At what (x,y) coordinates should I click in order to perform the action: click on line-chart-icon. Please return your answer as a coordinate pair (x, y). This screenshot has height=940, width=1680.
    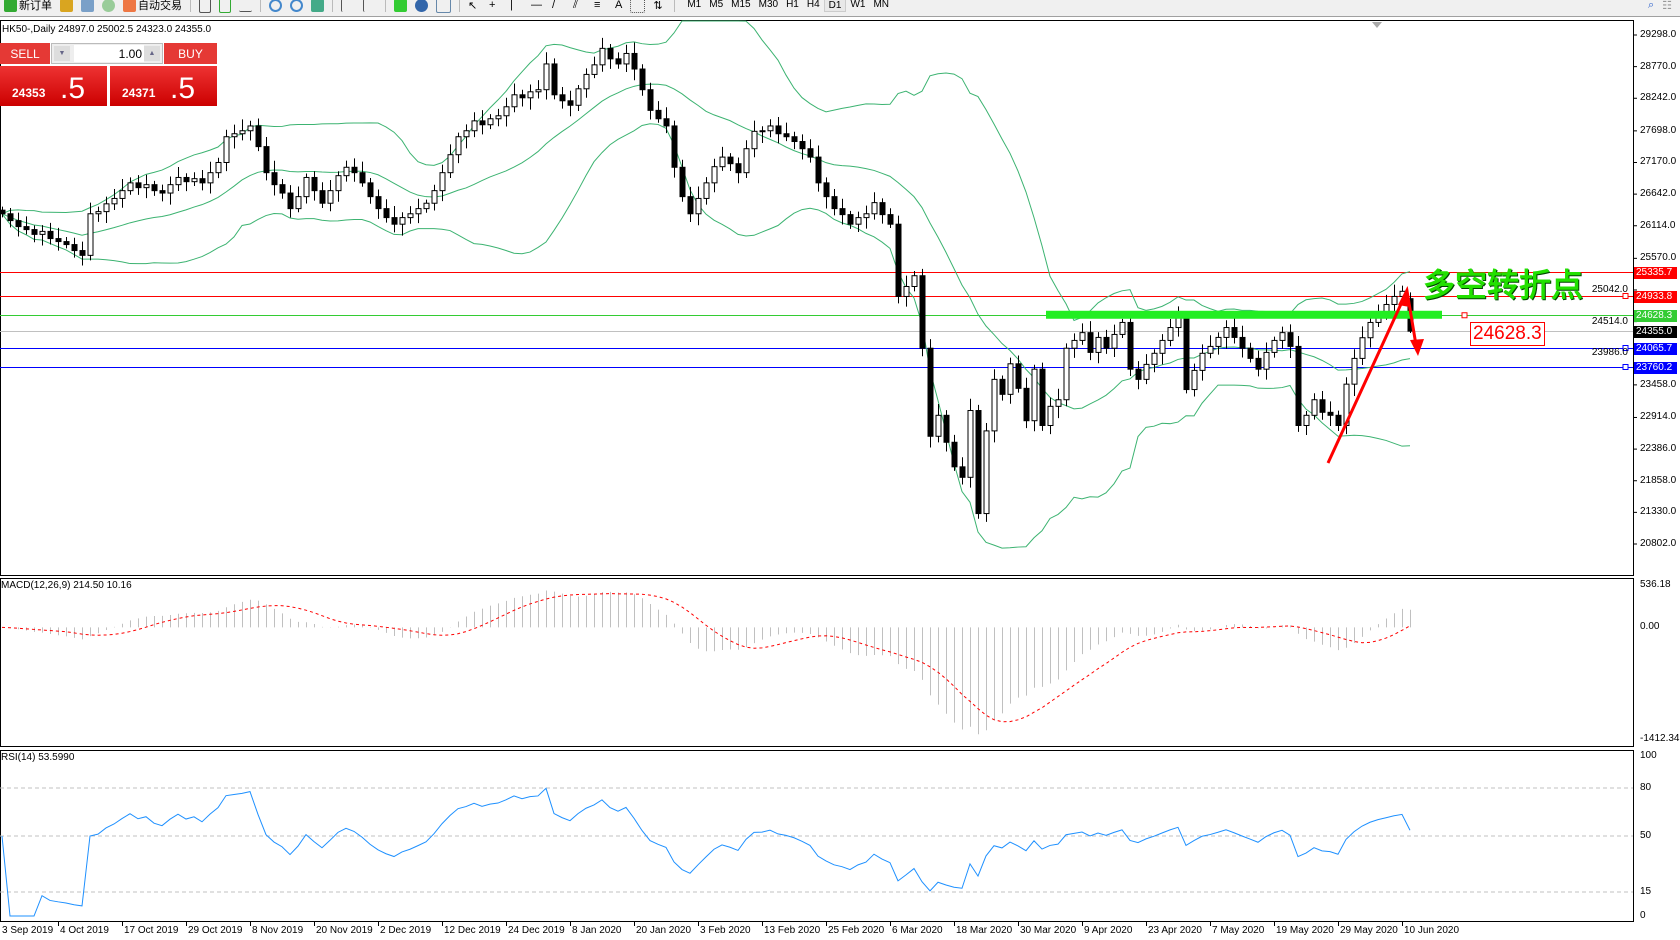
    Looking at the image, I should click on (245, 6).